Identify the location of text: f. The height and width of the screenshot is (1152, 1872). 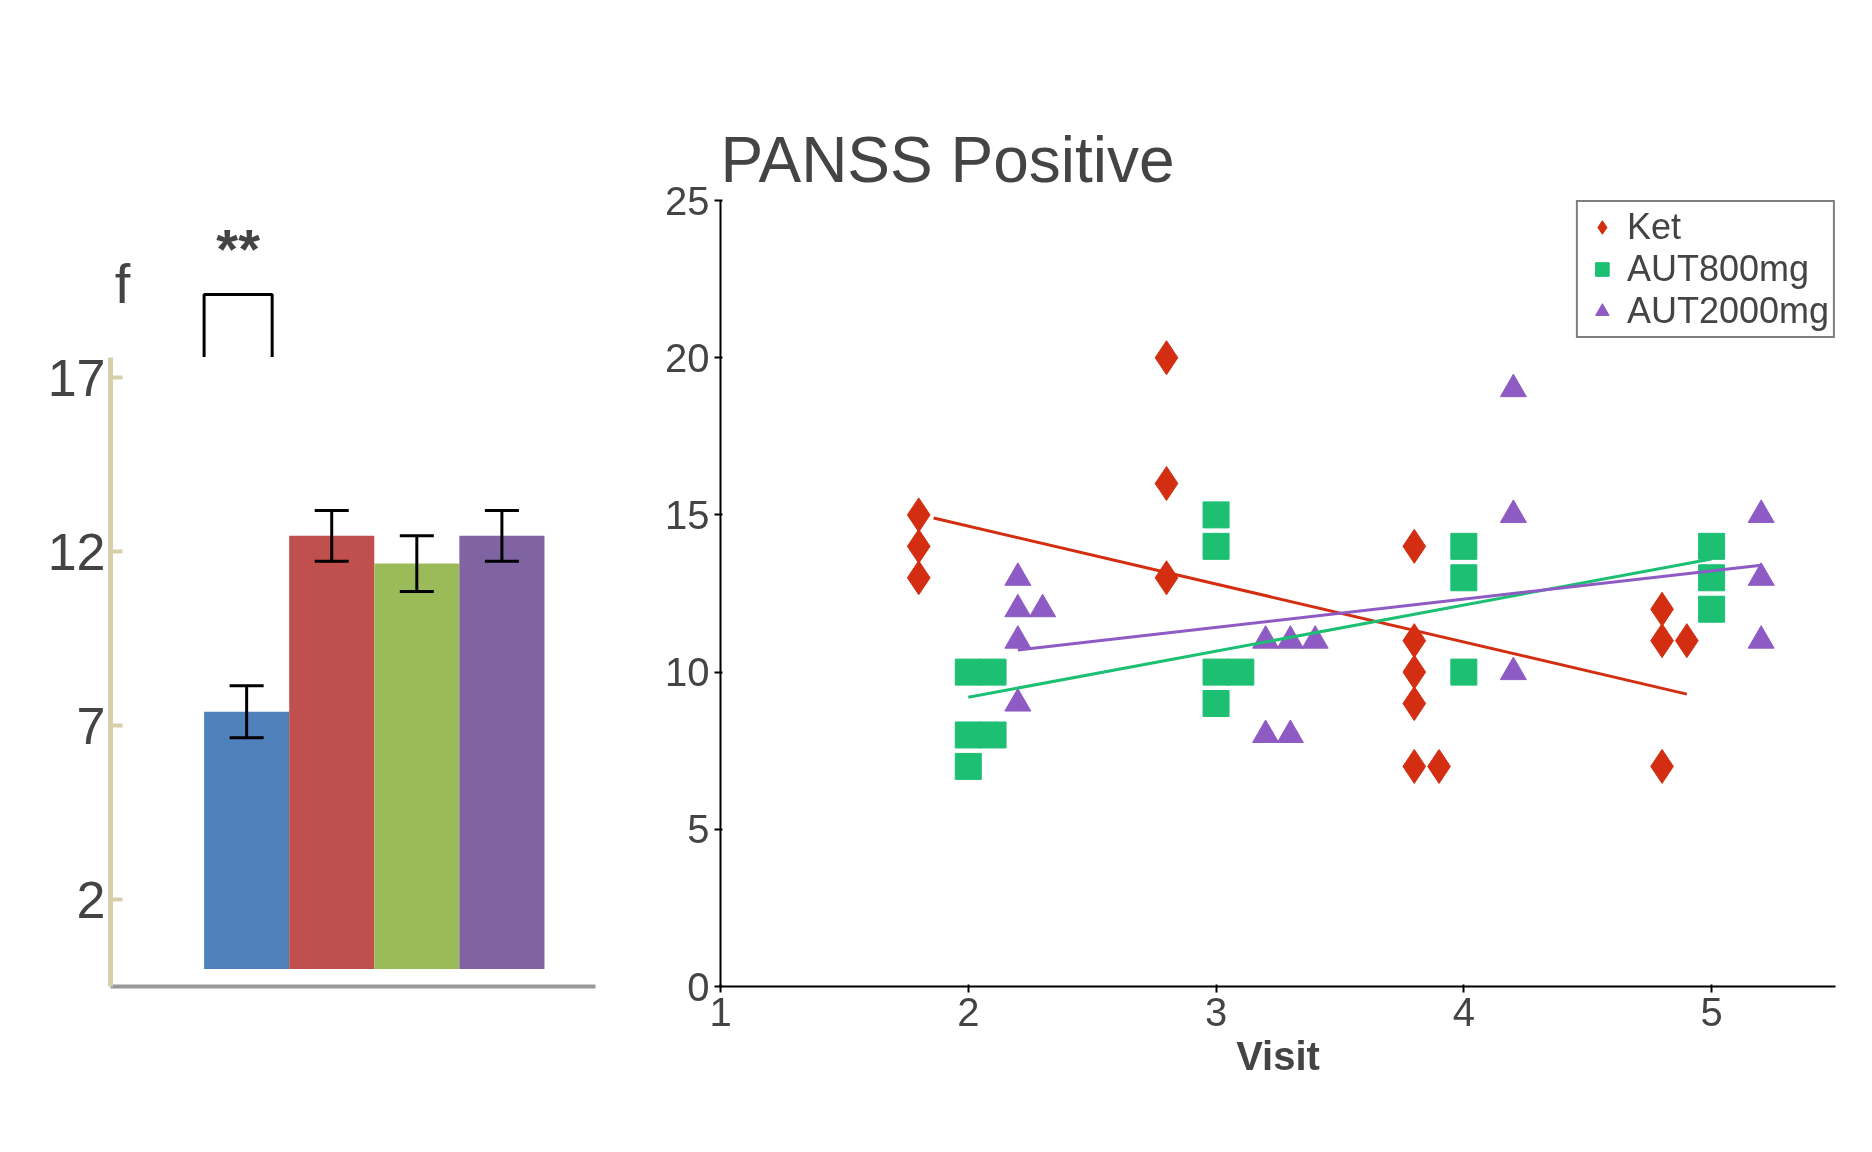
(122, 284).